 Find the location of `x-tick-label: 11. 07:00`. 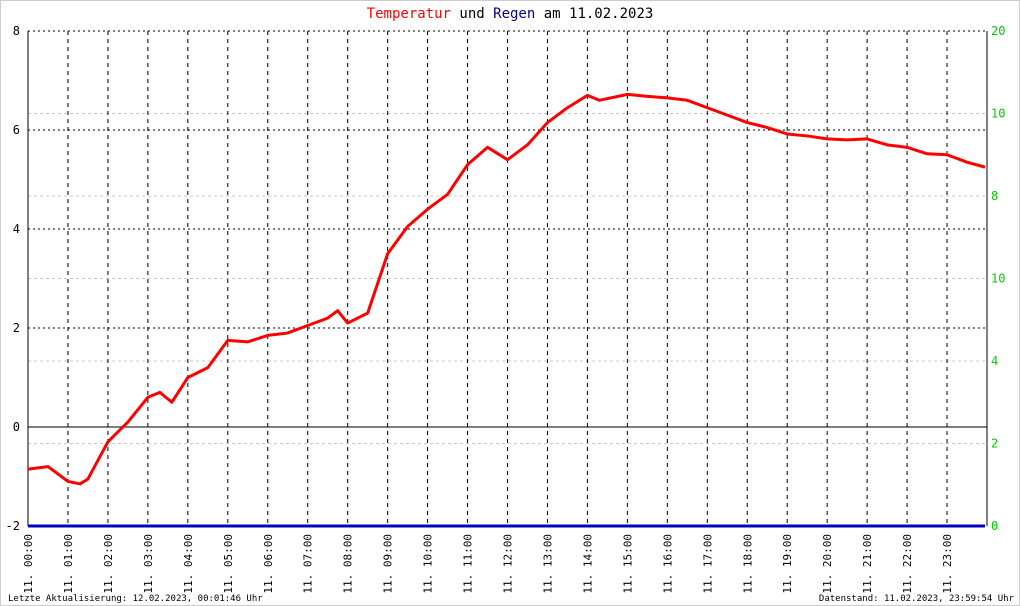

x-tick-label: 11. 07:00 is located at coordinates (308, 564).